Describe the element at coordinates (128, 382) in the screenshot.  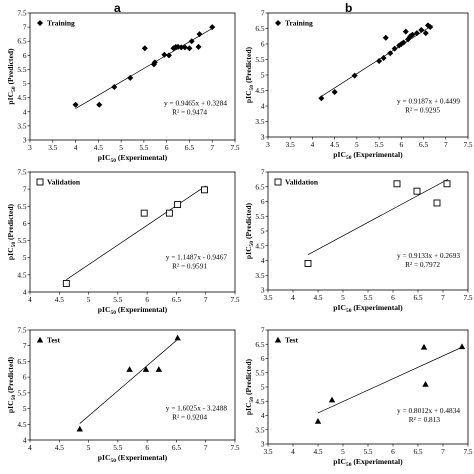
I see `trend-line` at that location.